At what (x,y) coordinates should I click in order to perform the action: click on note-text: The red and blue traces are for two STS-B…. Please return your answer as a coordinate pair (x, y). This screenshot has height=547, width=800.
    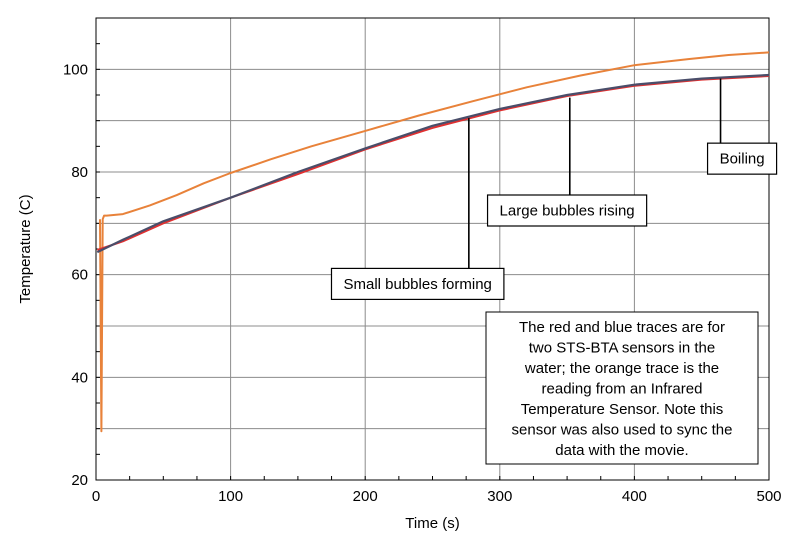
    Looking at the image, I should click on (622, 389).